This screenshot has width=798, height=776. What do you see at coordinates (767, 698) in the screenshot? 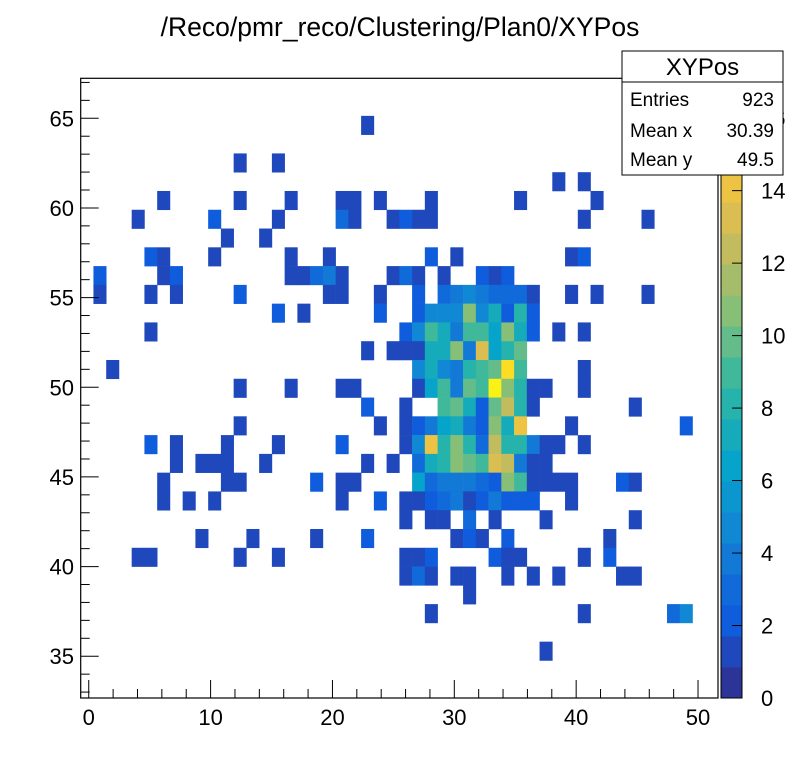
I see `palette-tick-label: 0` at bounding box center [767, 698].